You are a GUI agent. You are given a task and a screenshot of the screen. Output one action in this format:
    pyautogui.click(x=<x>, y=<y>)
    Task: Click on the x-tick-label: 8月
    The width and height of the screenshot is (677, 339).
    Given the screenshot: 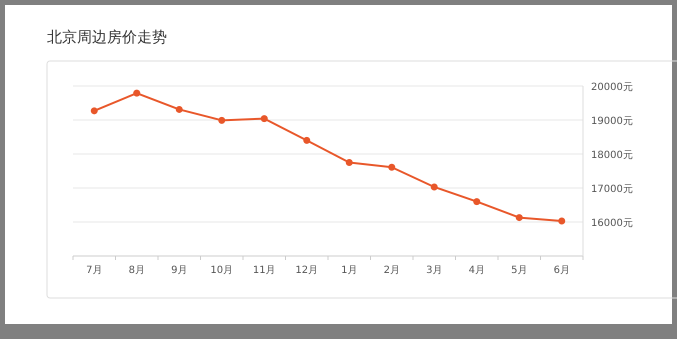 What is the action you would take?
    pyautogui.click(x=136, y=270)
    